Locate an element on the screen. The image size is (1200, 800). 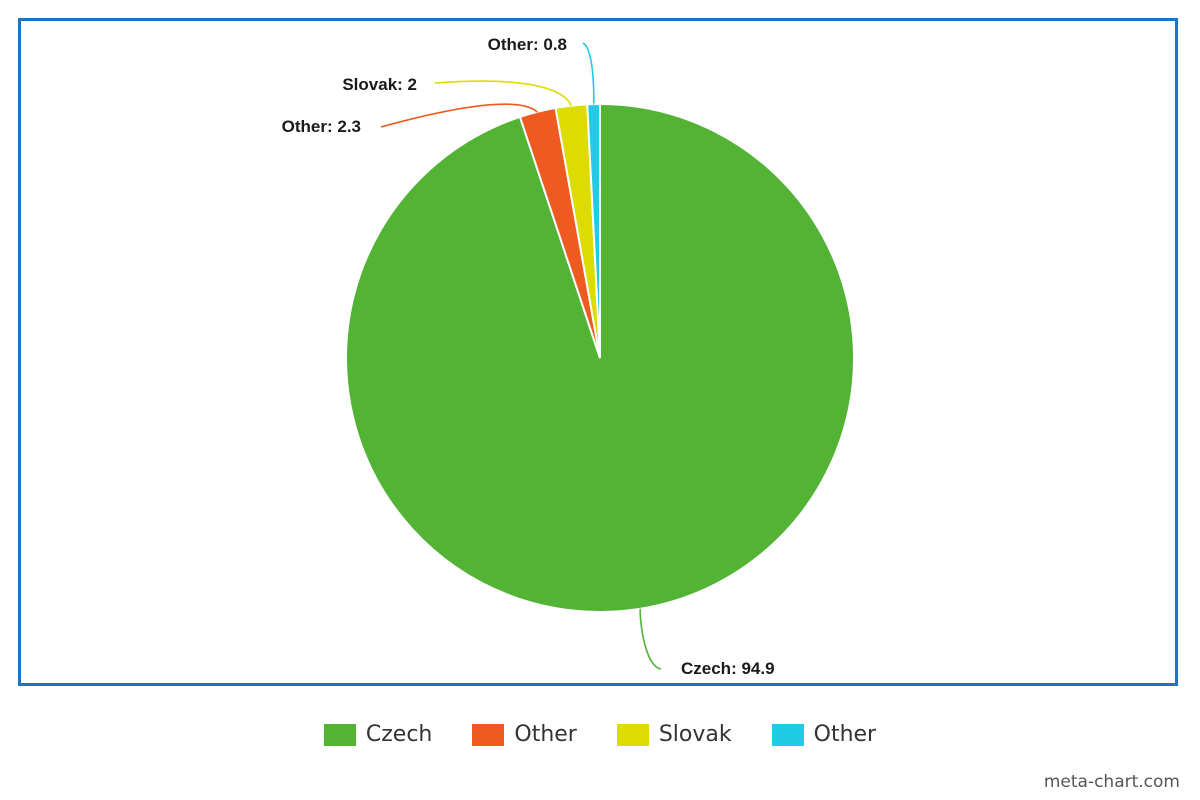
legend-item-other-3: Other is located at coordinates (824, 734).